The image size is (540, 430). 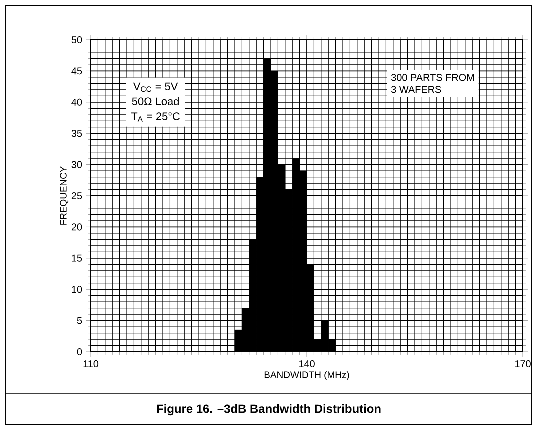 What do you see at coordinates (523, 364) in the screenshot?
I see `x-tick-label: 170` at bounding box center [523, 364].